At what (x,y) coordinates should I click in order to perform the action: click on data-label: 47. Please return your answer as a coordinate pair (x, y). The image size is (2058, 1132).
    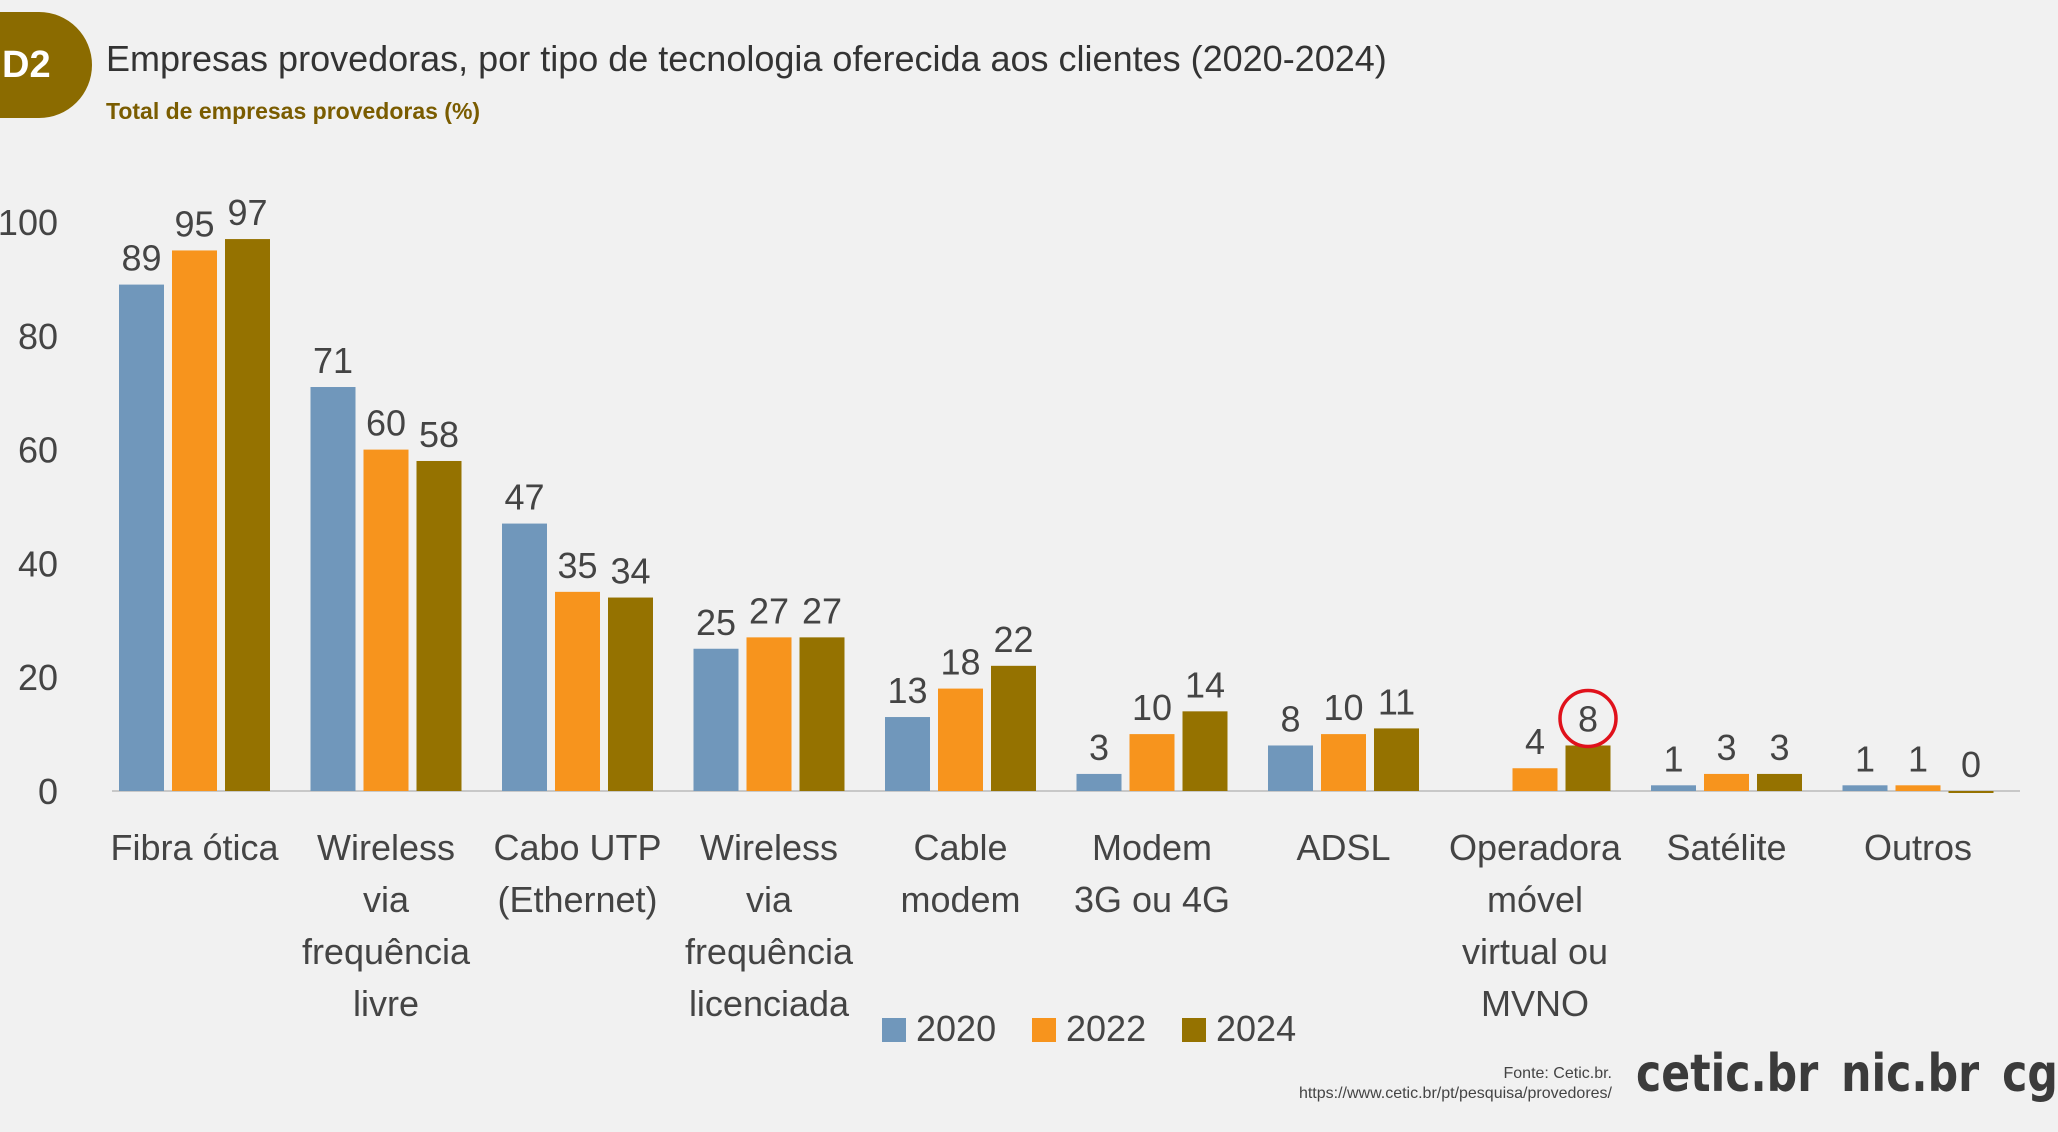
    Looking at the image, I should click on (524, 497).